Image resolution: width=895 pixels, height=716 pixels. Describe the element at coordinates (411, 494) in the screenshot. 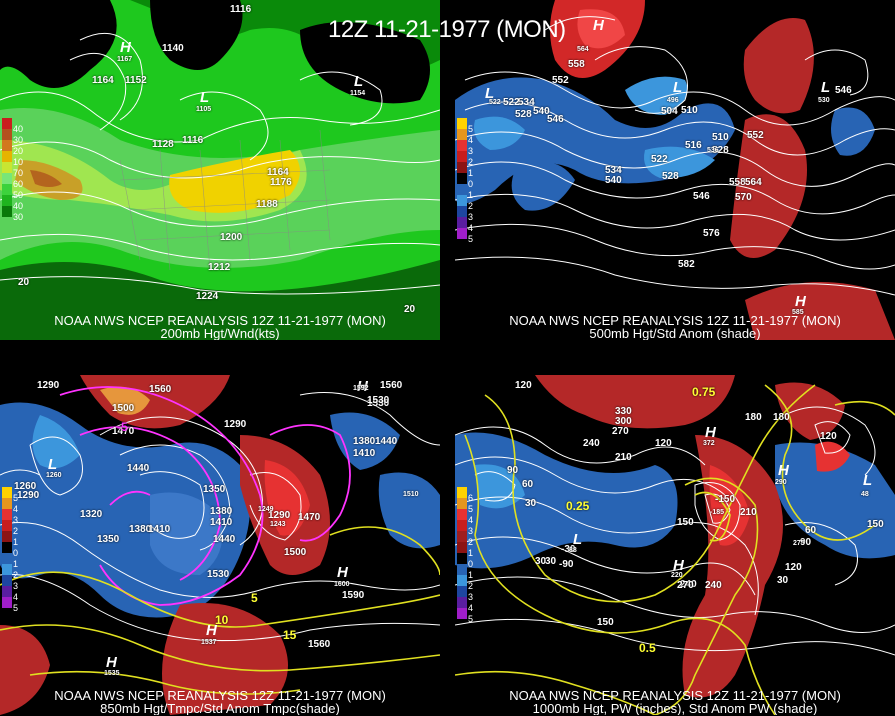

I see `center-value: 1510` at that location.